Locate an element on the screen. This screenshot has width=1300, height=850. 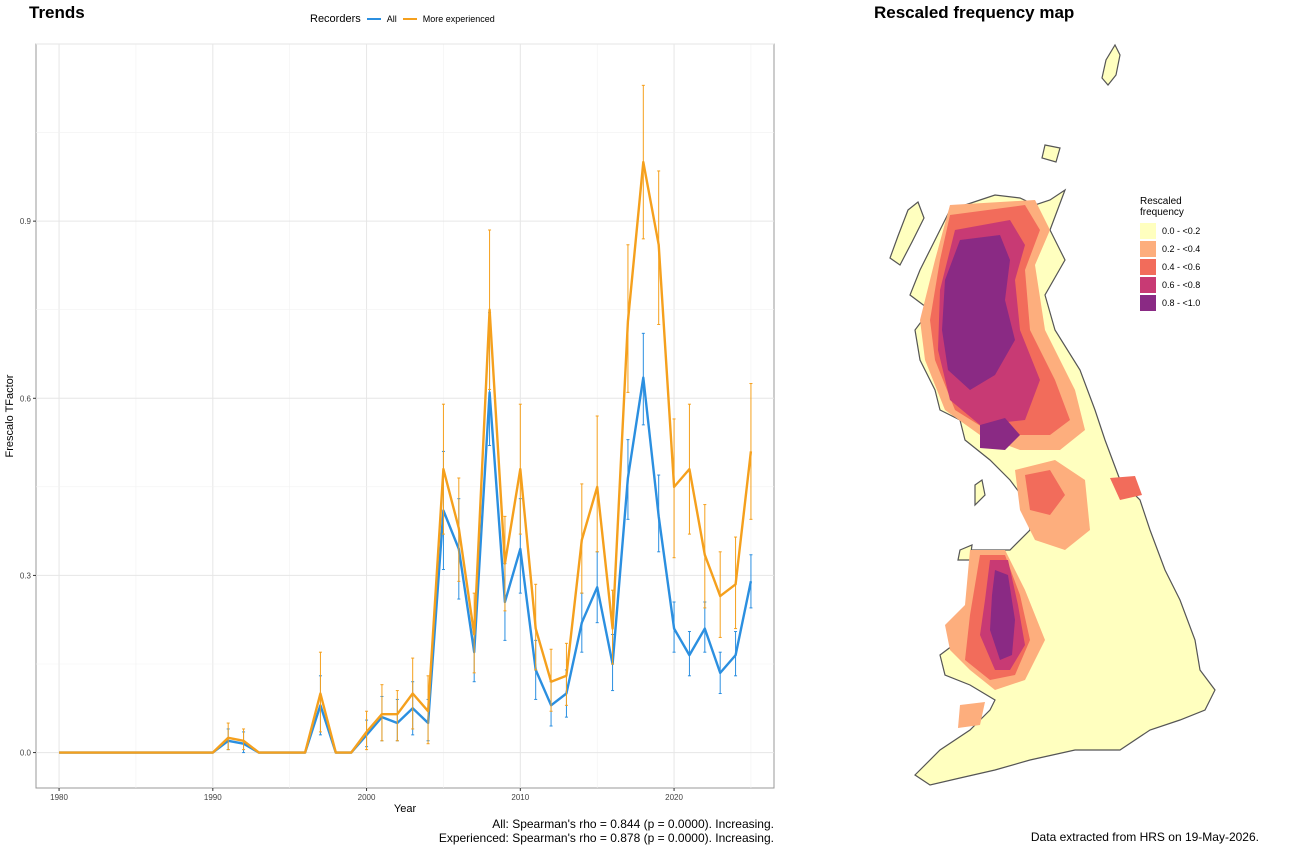
map-legend-item: 0.4 - <0.6 is located at coordinates (1180, 267).